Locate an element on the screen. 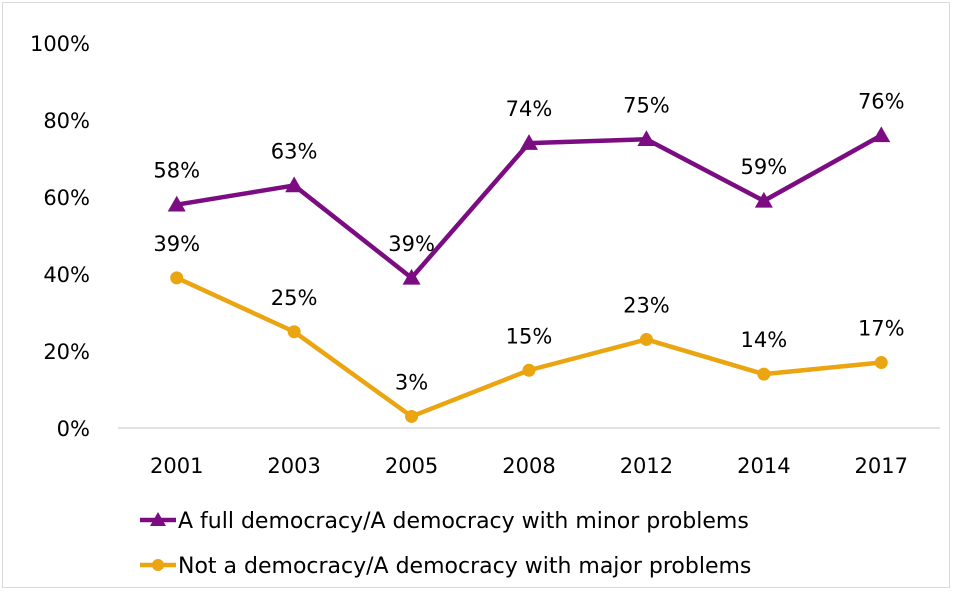 The height and width of the screenshot is (592, 955). y-tick-label: 40% is located at coordinates (66, 275).